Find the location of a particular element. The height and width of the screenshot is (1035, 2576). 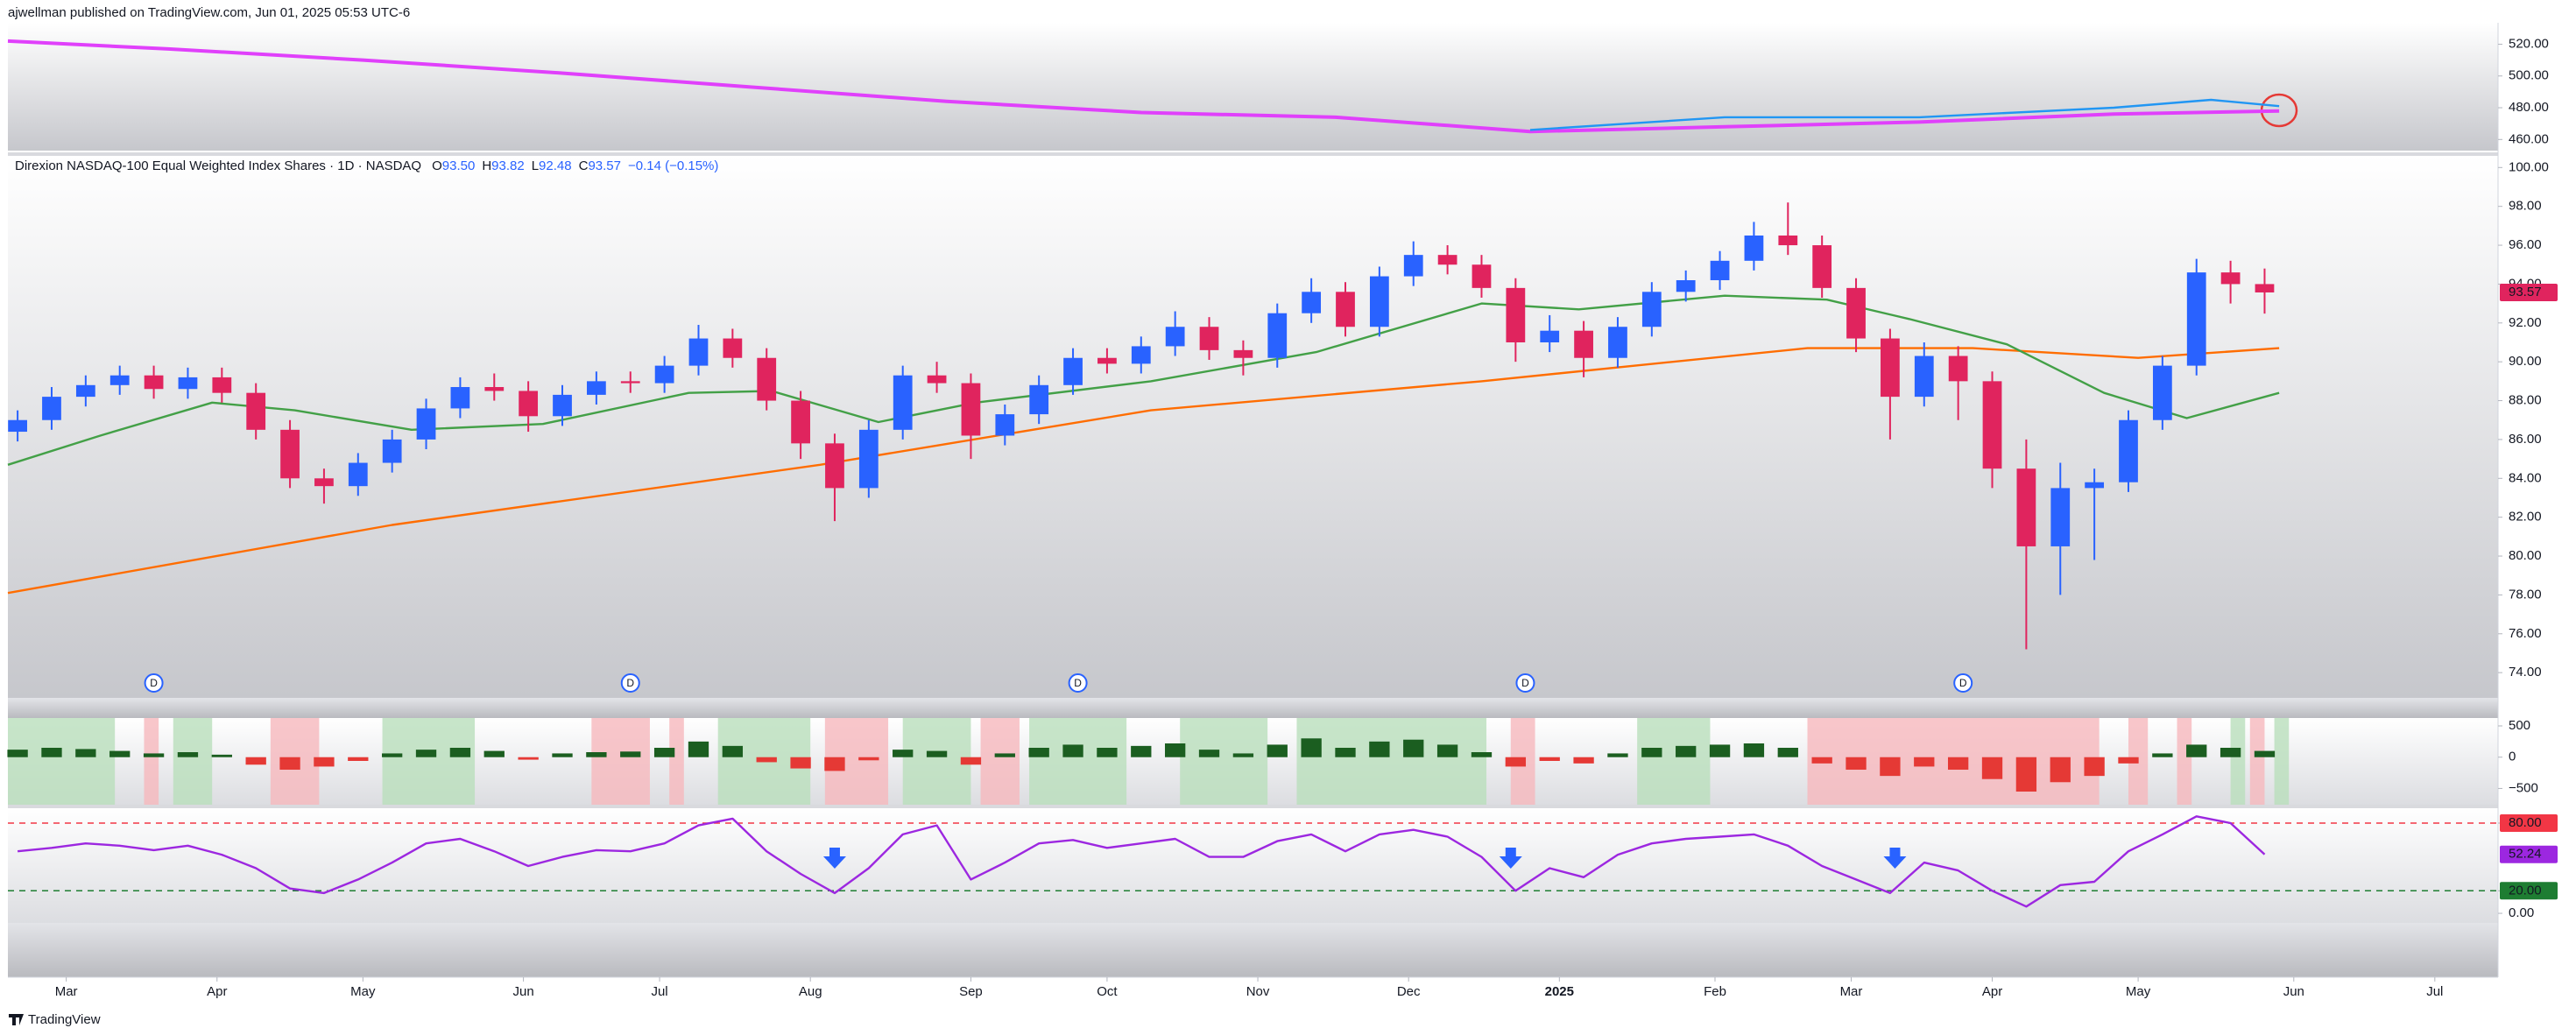

y-tick-badge is located at coordinates (2529, 823).